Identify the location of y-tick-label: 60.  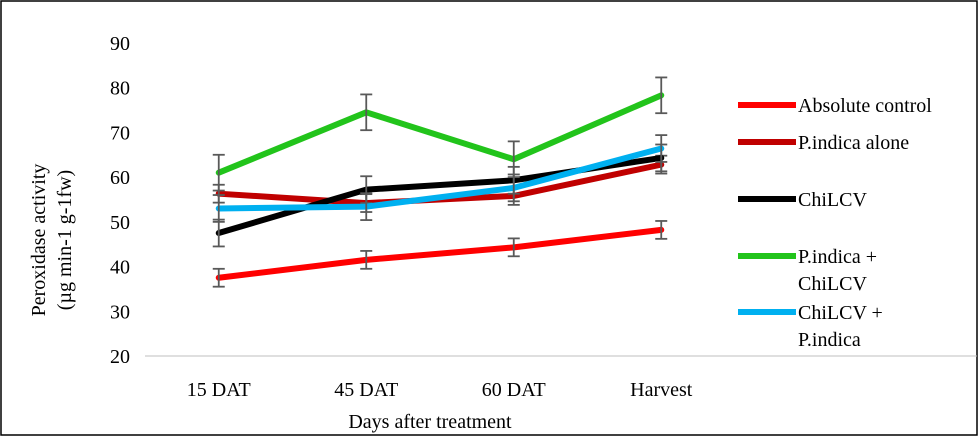
(120, 178).